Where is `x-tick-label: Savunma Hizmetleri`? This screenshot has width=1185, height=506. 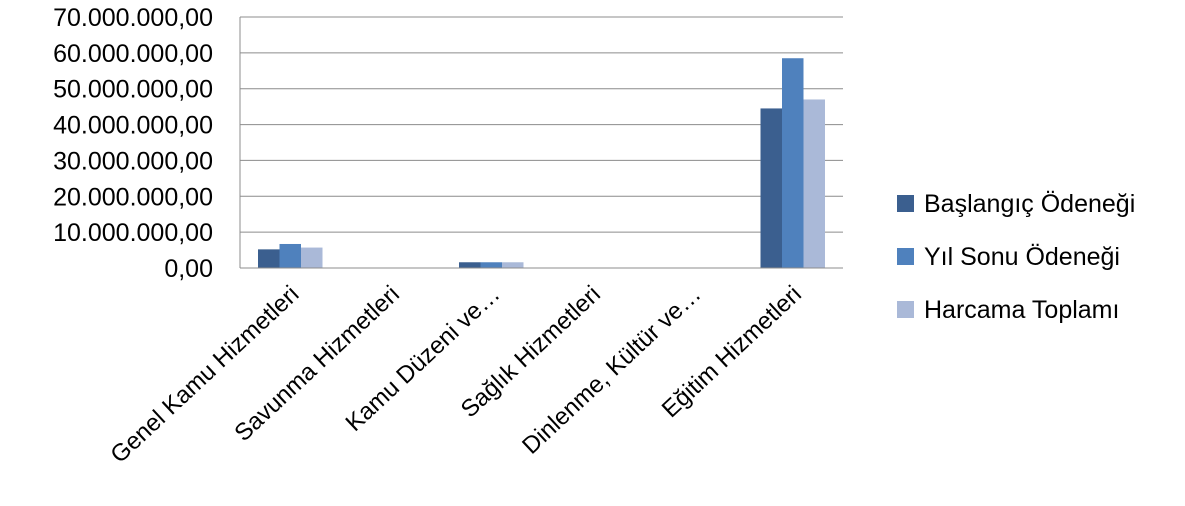
x-tick-label: Savunma Hizmetleri is located at coordinates (316, 364).